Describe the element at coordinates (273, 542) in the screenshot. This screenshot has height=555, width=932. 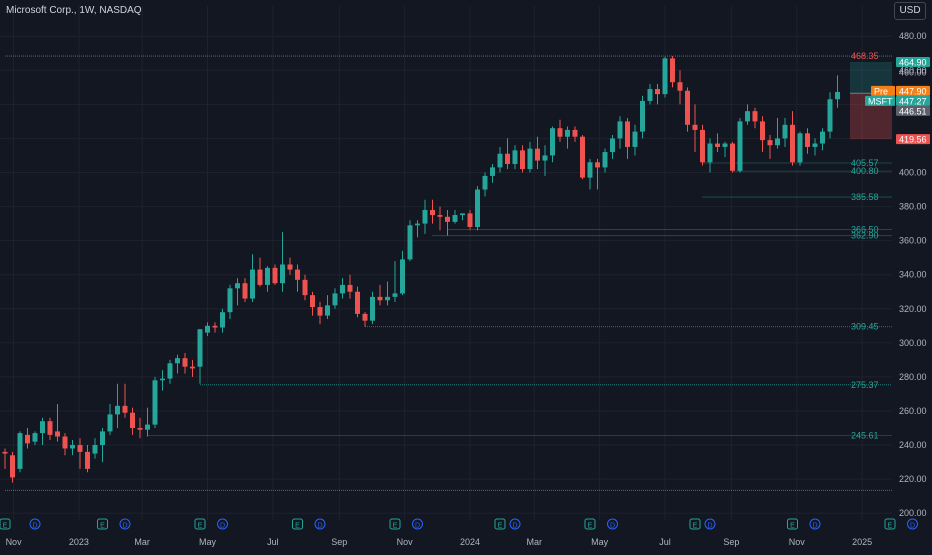
I see `time-tick-label: Jul` at that location.